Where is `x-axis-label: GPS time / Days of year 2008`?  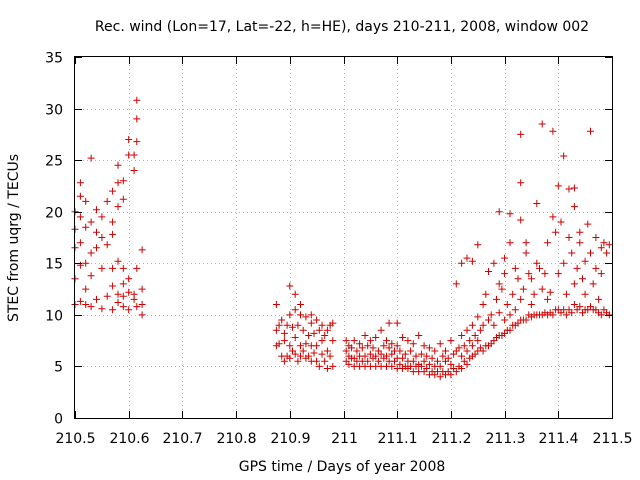
x-axis-label: GPS time / Days of year 2008 is located at coordinates (342, 467).